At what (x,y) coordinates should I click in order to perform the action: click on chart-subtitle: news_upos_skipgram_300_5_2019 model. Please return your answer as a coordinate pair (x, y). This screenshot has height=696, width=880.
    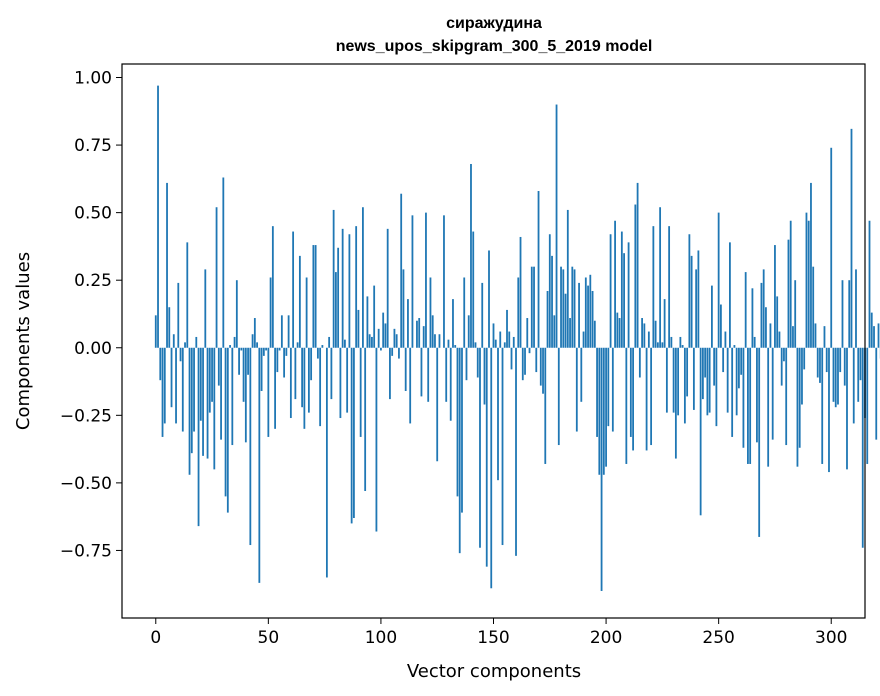
    Looking at the image, I should click on (494, 46).